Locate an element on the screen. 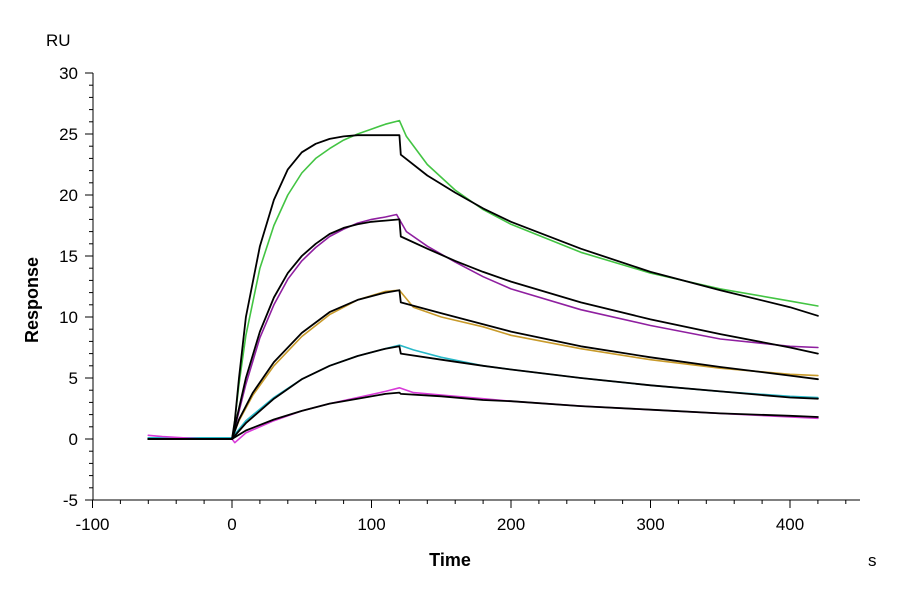  y-axis-title: Response is located at coordinates (32, 300).